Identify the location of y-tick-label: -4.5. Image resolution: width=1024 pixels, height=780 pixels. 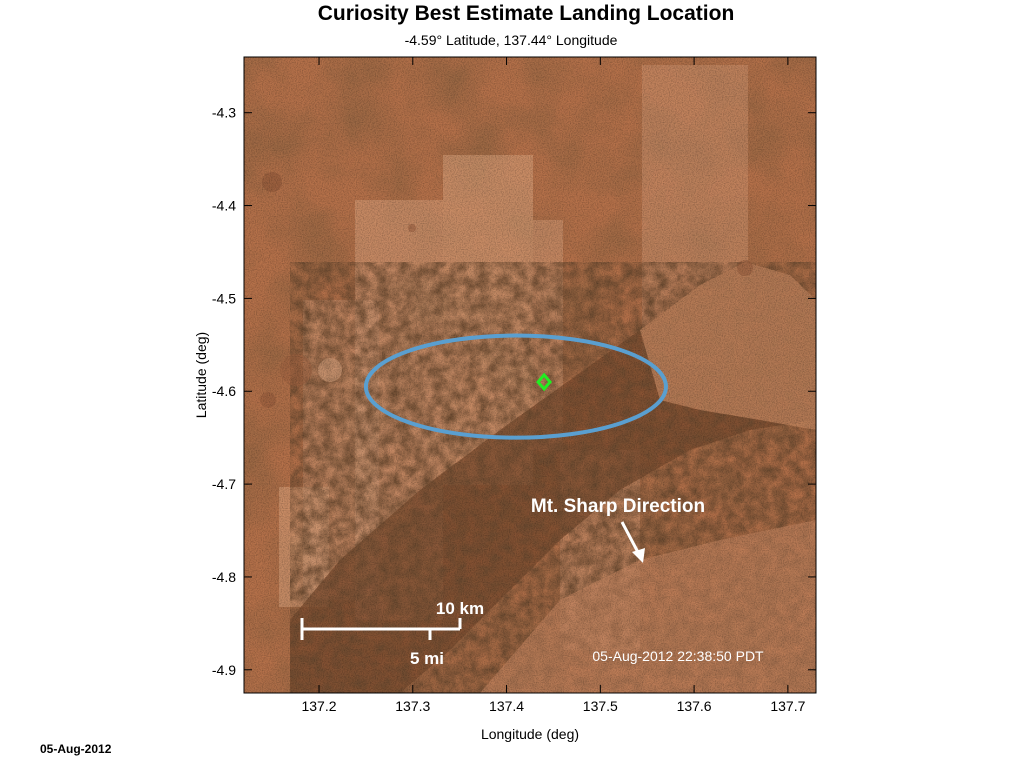
(224, 298).